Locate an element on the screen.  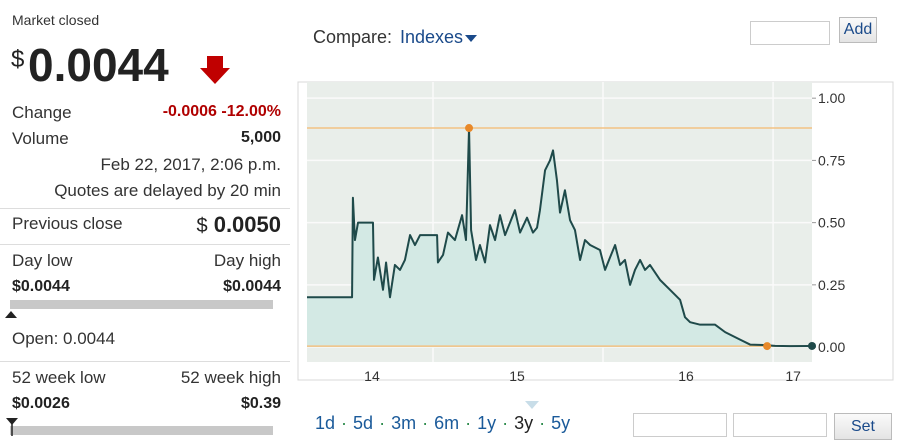
range-selector: 1d · 5d · 3m · 6m · 1y · 3y · 5y is located at coordinates (442, 423).